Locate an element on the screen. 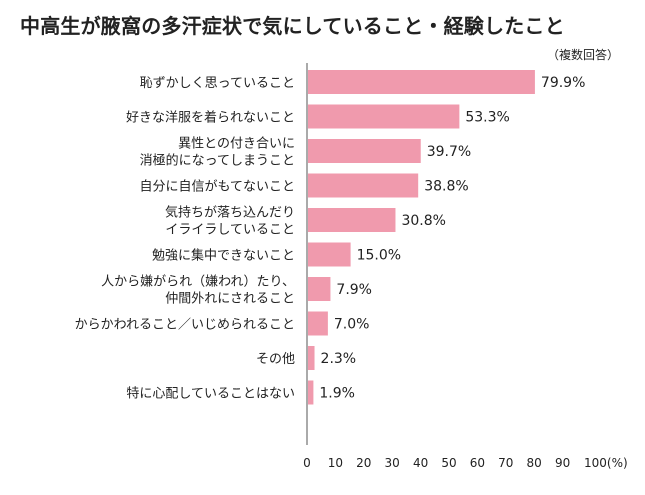  value-label: 38.8% is located at coordinates (446, 187).